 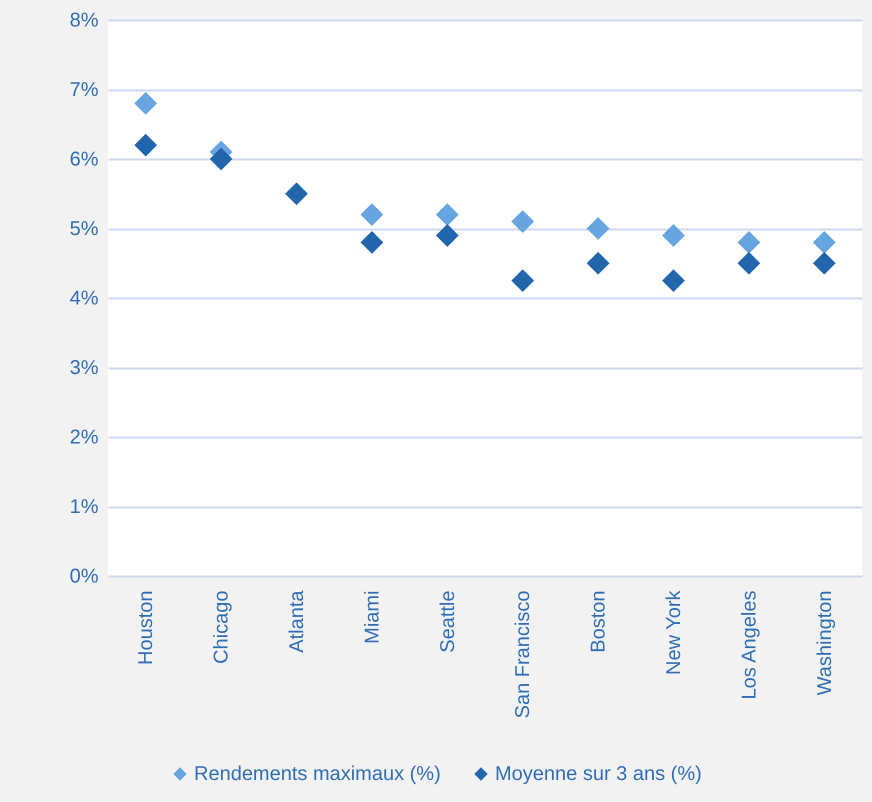 I want to click on y-tick-label: 1%, so click(x=84, y=507).